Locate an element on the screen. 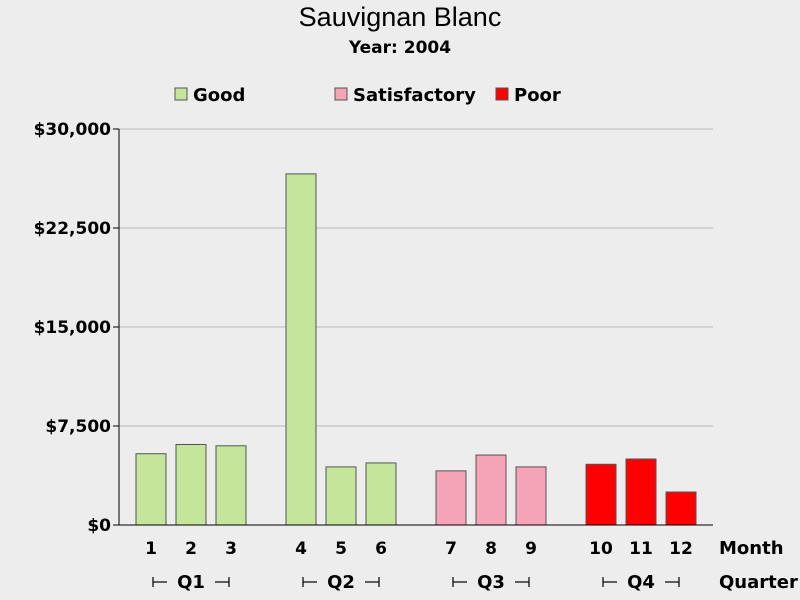  y-tick-label: $30,000 is located at coordinates (73, 130).